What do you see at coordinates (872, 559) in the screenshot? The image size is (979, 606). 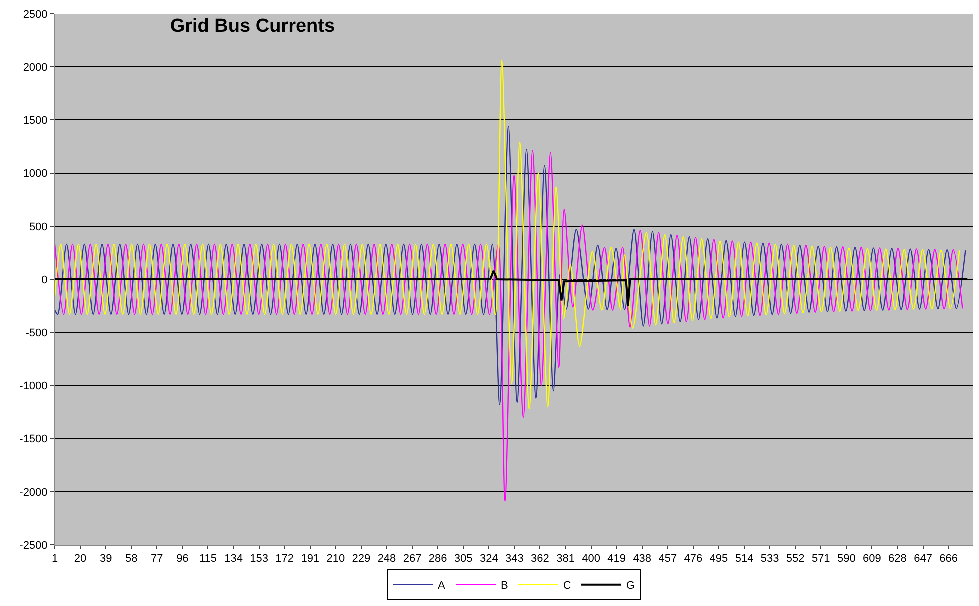 I see `x-tick-label: 609` at bounding box center [872, 559].